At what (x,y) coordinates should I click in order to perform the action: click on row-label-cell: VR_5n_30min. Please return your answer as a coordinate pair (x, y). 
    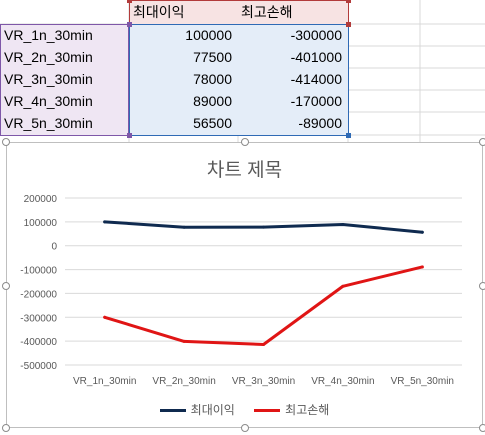
    Looking at the image, I should click on (48, 123).